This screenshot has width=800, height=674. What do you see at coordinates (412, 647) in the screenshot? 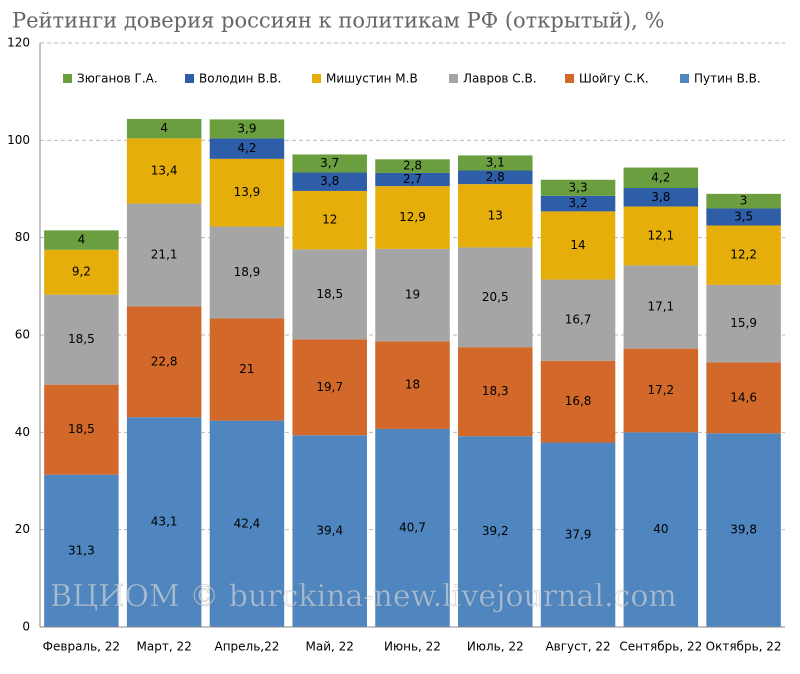
I see `x-tick-label: Июнь, 22` at bounding box center [412, 647].